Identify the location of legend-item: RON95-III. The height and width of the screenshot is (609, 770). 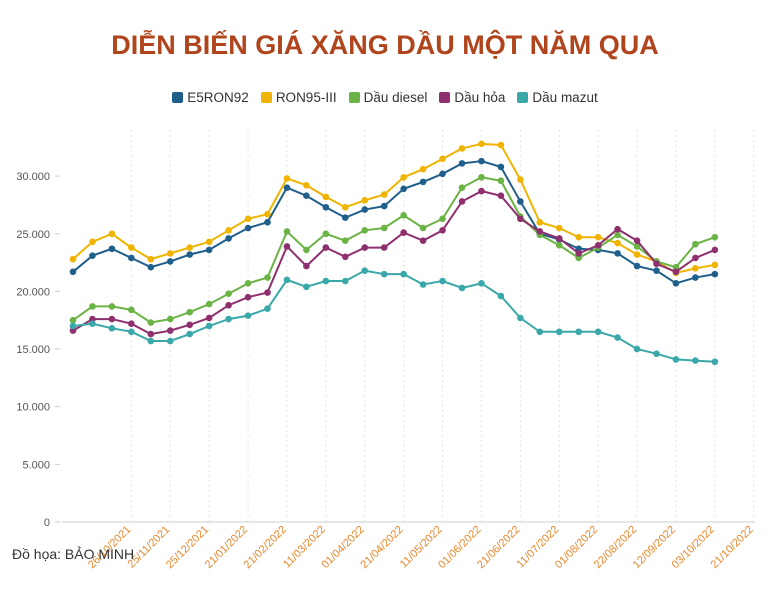
(298, 97).